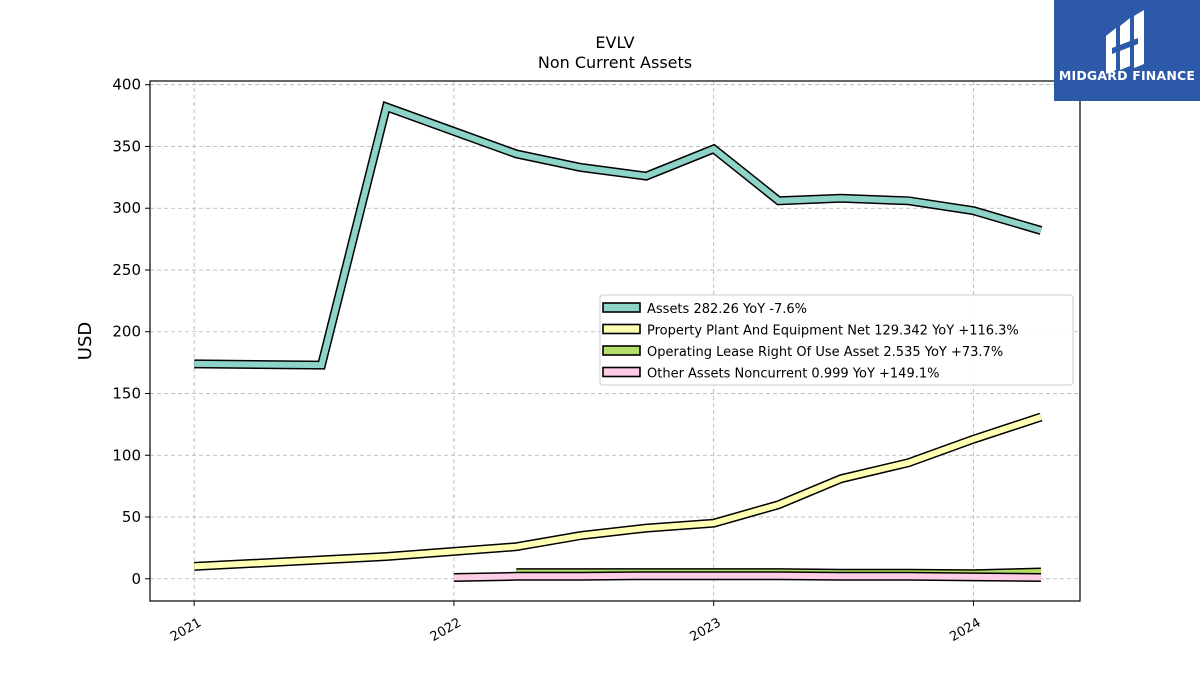 The height and width of the screenshot is (675, 1200). What do you see at coordinates (126, 208) in the screenshot?
I see `y-tick-label: 300` at bounding box center [126, 208].